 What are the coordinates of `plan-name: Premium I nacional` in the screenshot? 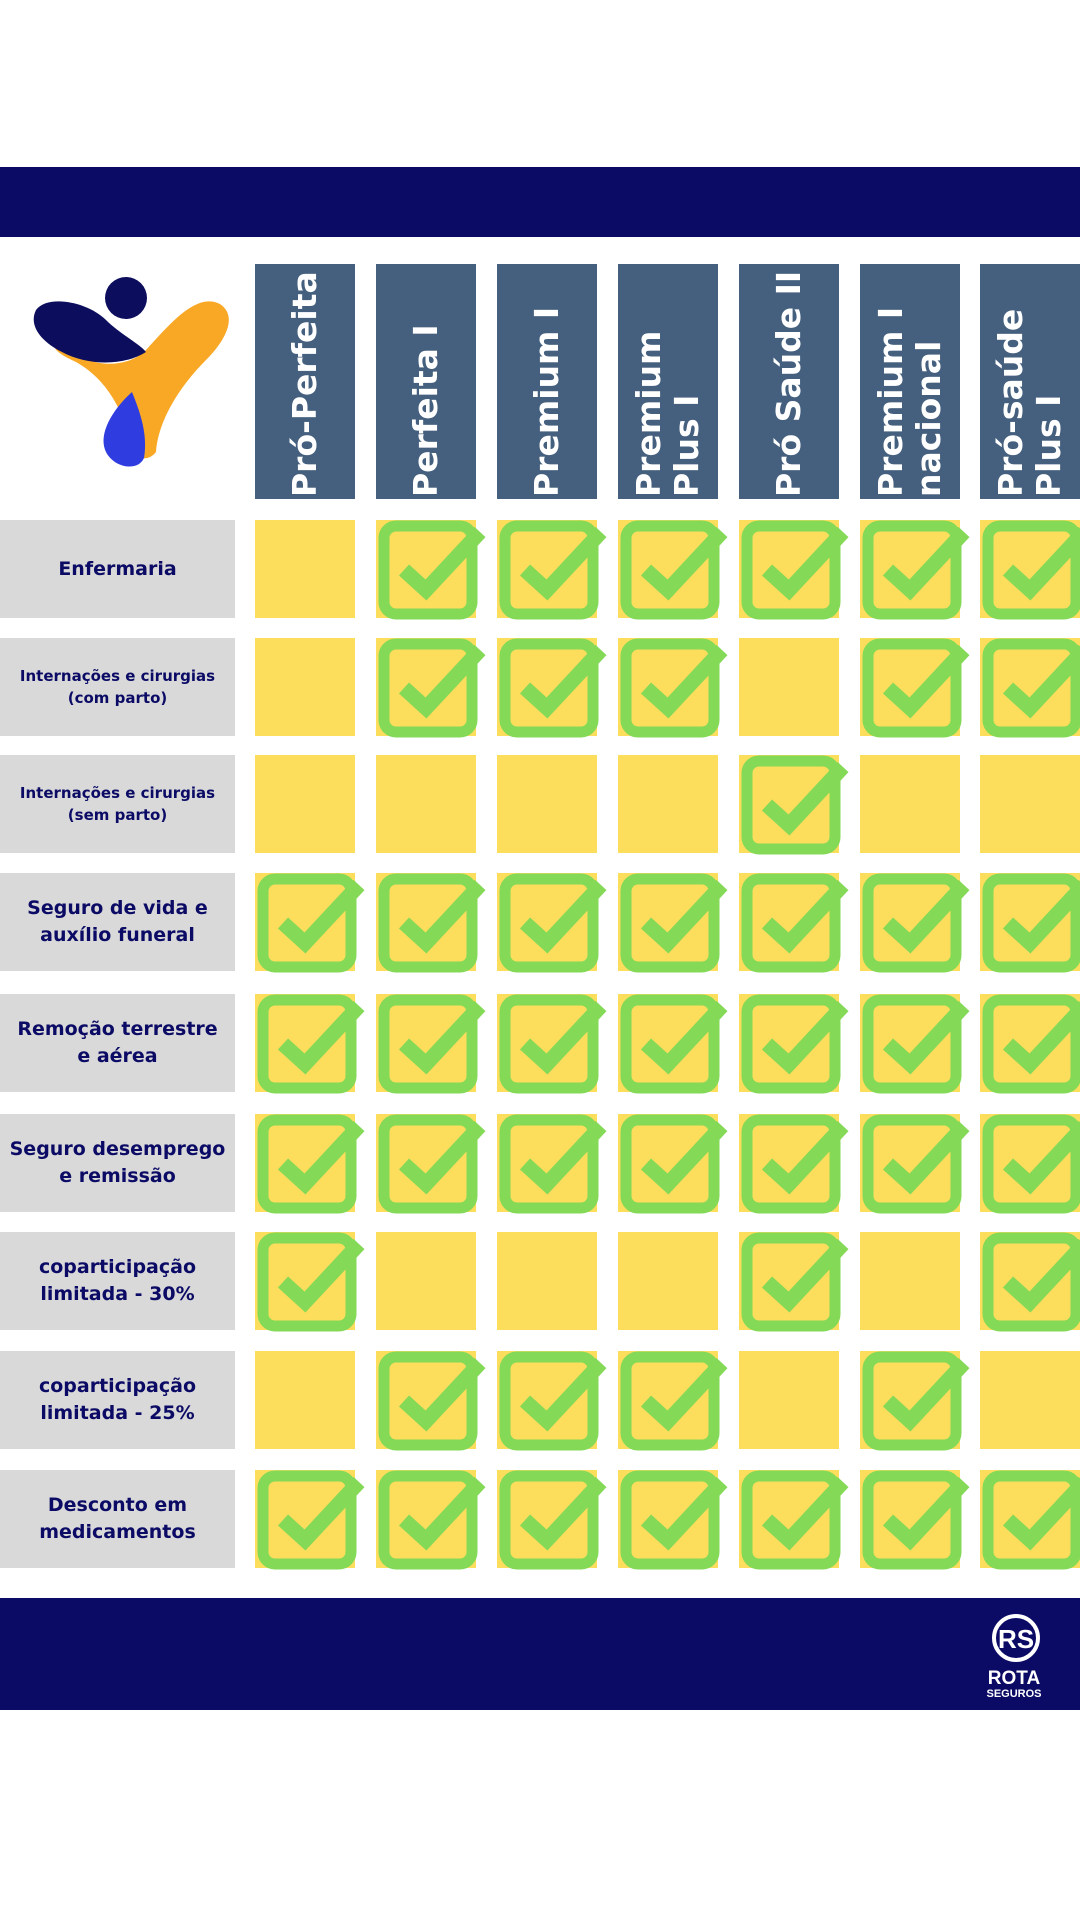 It's located at (909, 401).